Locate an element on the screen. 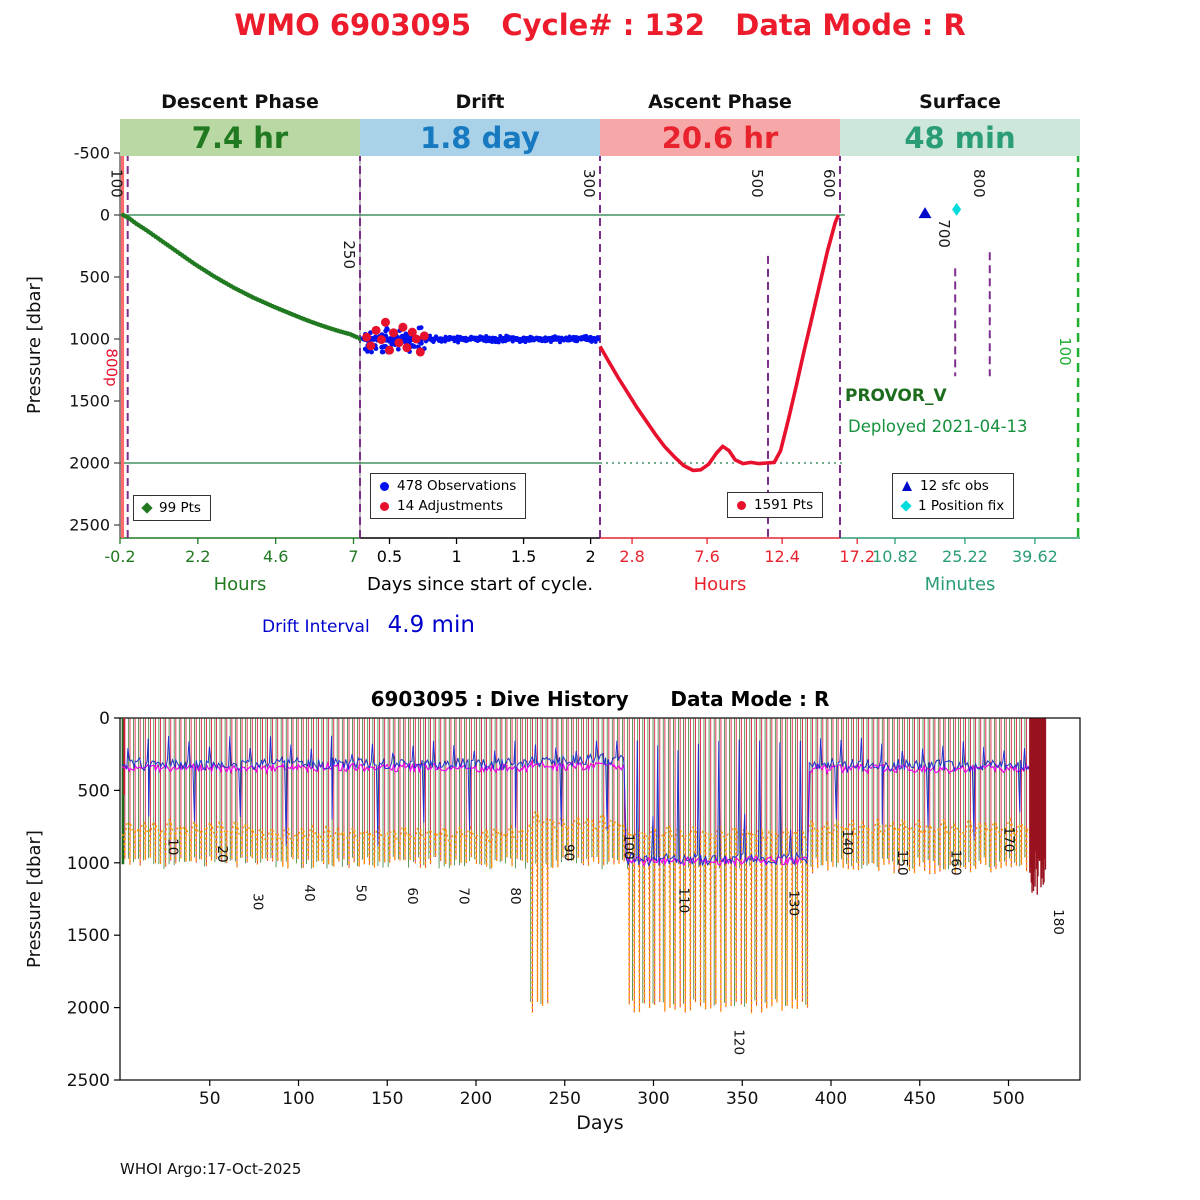 Image resolution: width=1200 pixels, height=1200 pixels. svg-text: 7.6 is located at coordinates (706, 556).